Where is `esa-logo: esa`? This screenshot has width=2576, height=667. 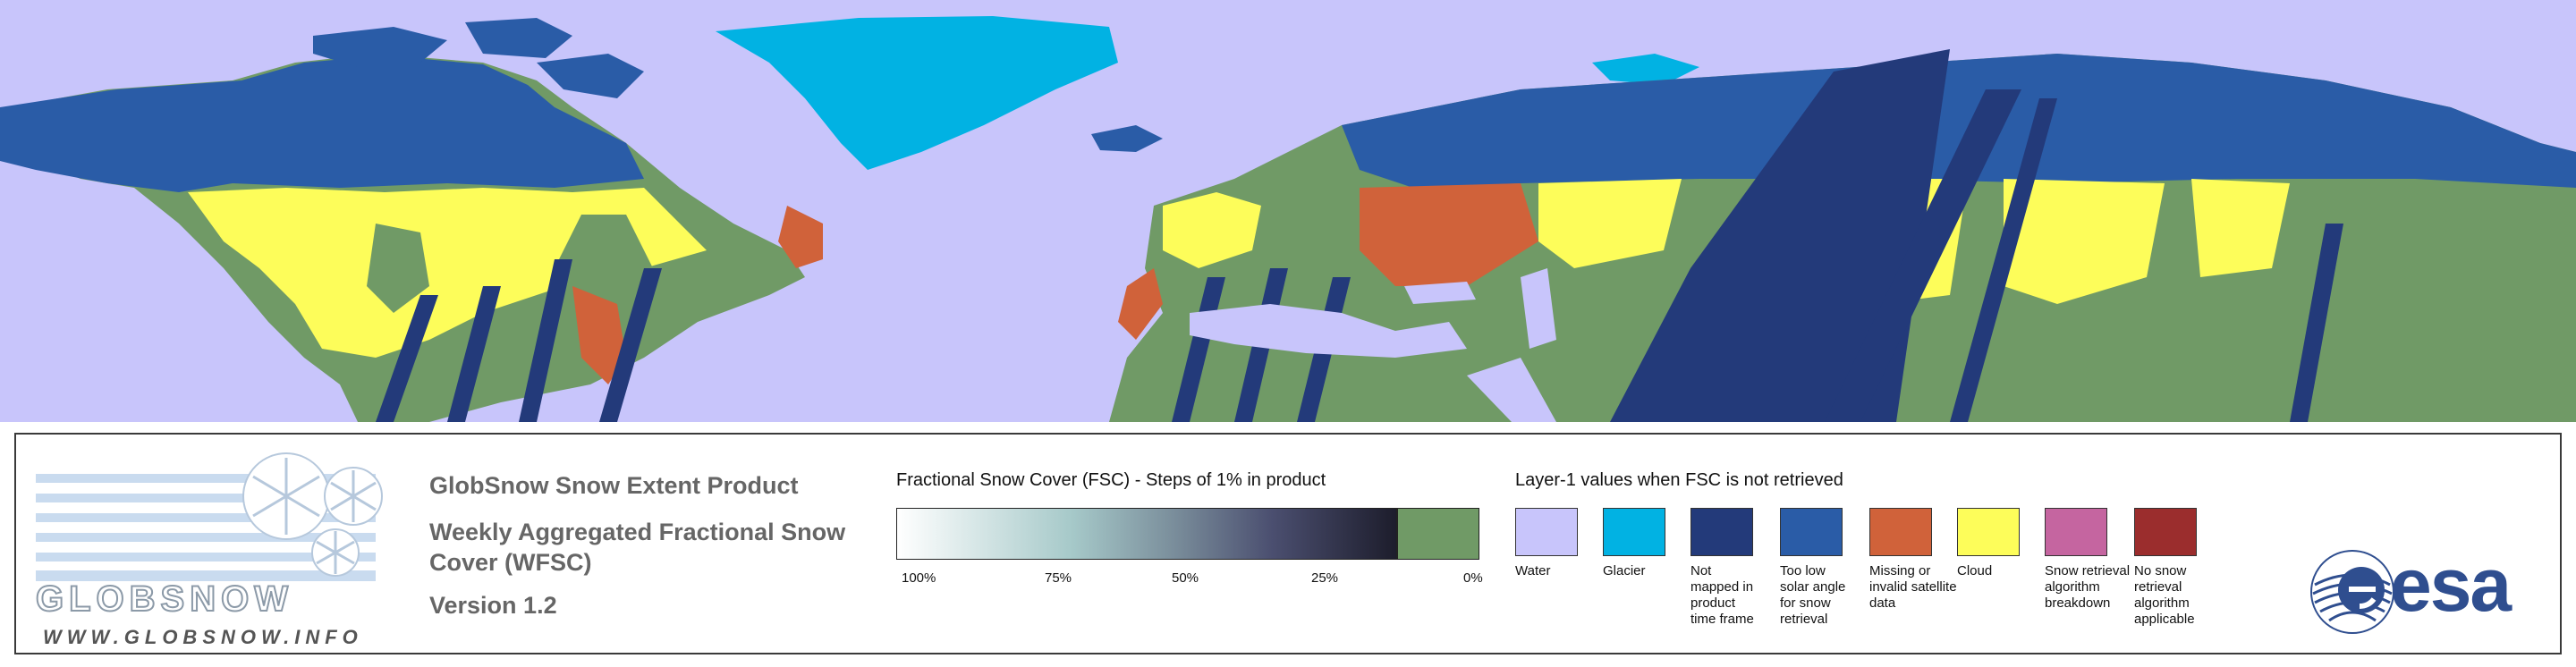
esa-logo: esa is located at coordinates (2426, 590).